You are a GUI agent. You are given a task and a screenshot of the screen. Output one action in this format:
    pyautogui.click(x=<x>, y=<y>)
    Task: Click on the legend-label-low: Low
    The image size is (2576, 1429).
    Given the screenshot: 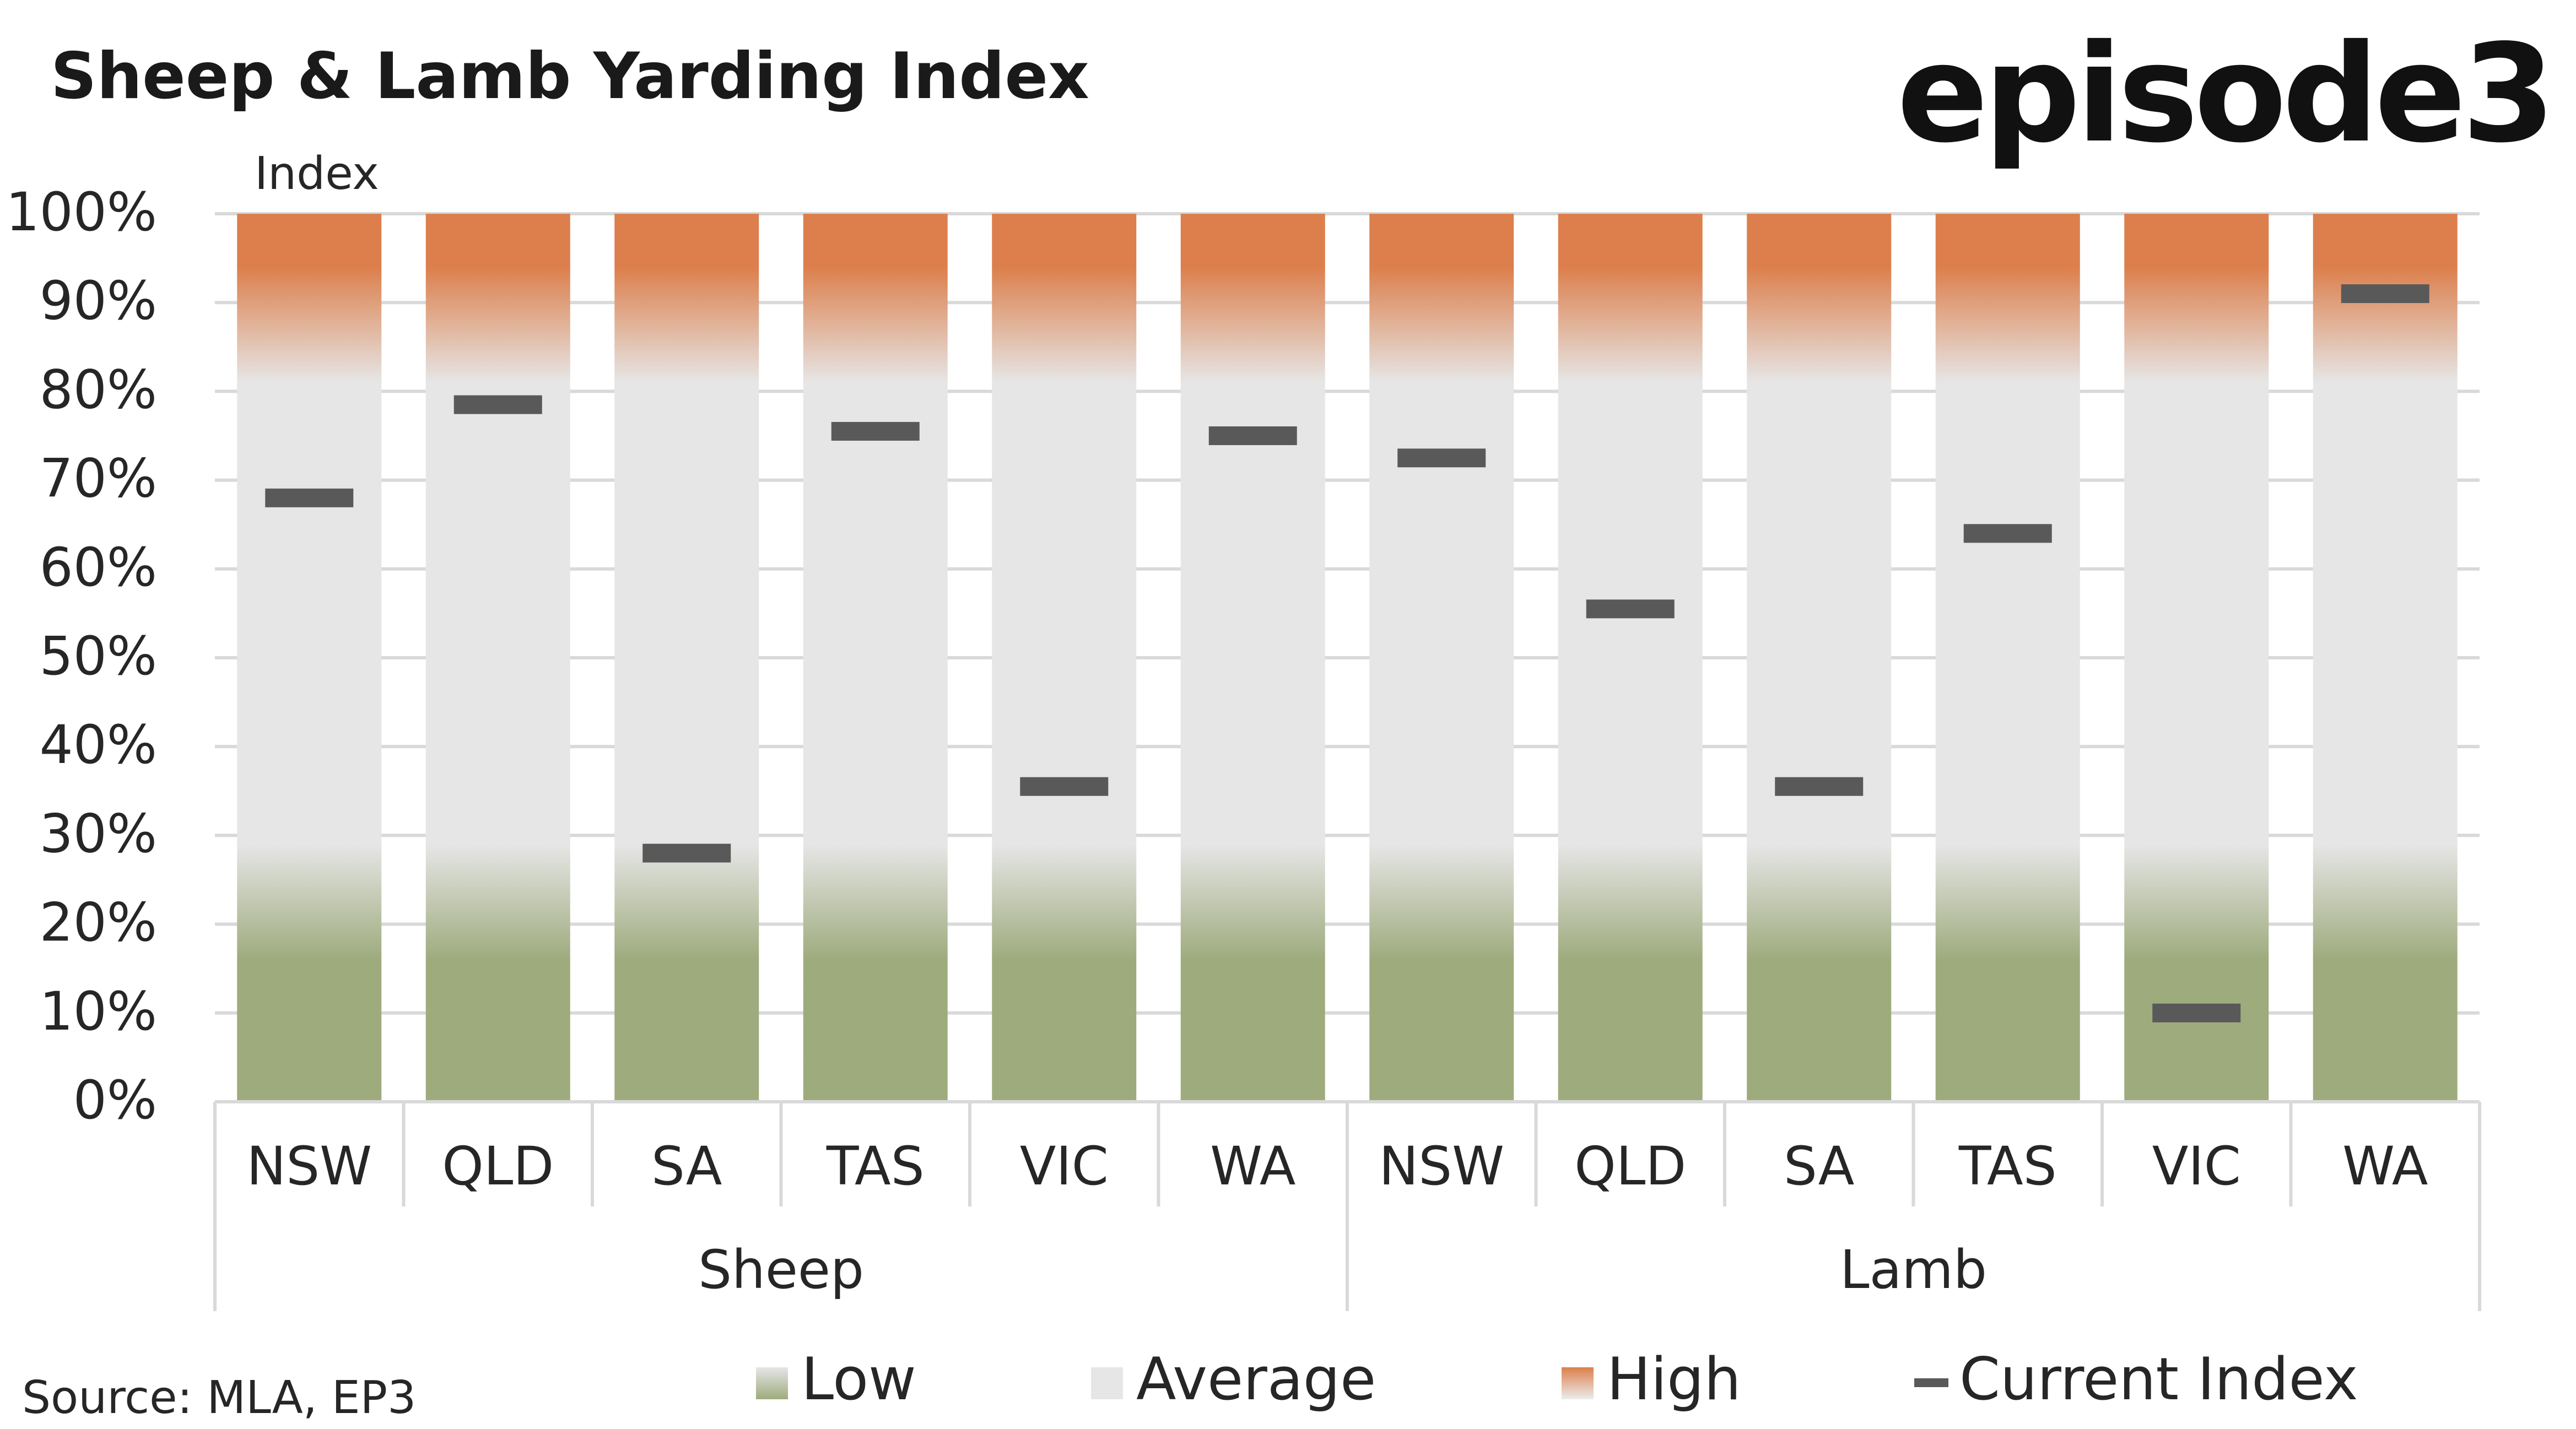 What is the action you would take?
    pyautogui.click(x=858, y=1379)
    